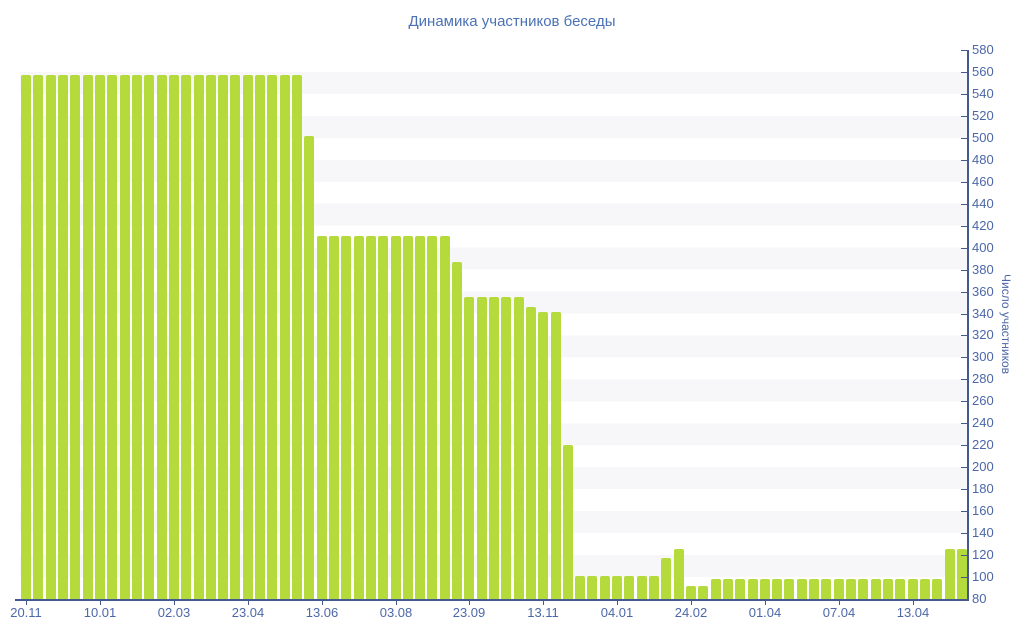  Describe the element at coordinates (983, 247) in the screenshot. I see `y-tick-label: 400` at that location.